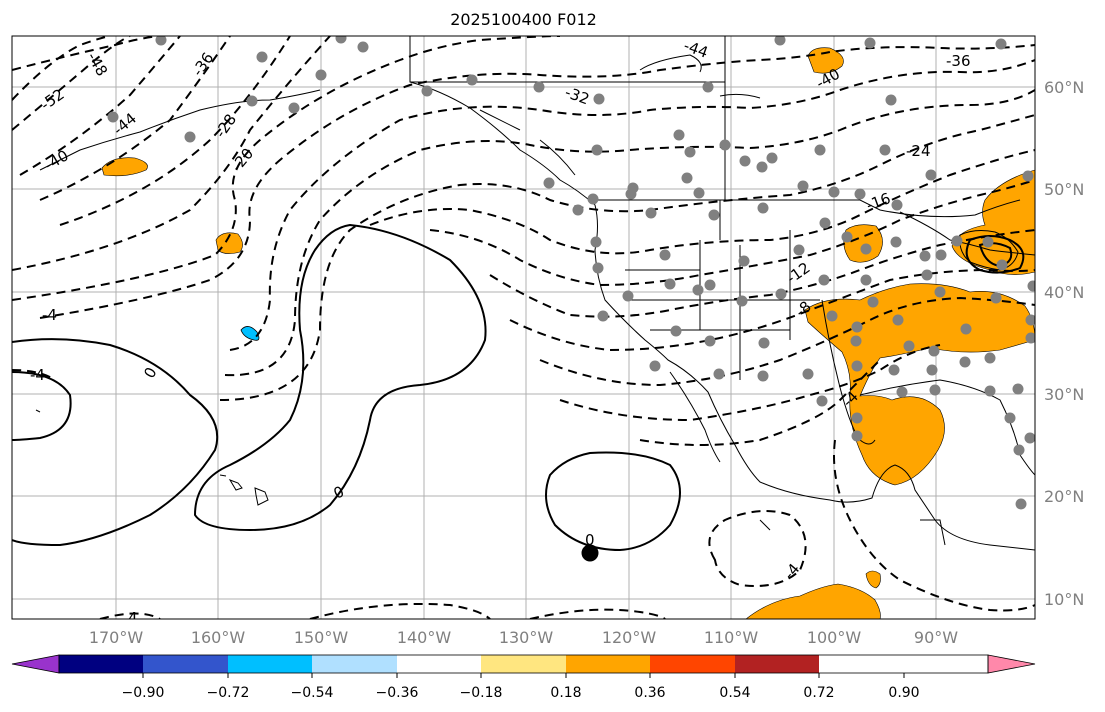 The width and height of the screenshot is (1105, 712). What do you see at coordinates (218, 637) in the screenshot?
I see `lon-label: 160°W` at bounding box center [218, 637].